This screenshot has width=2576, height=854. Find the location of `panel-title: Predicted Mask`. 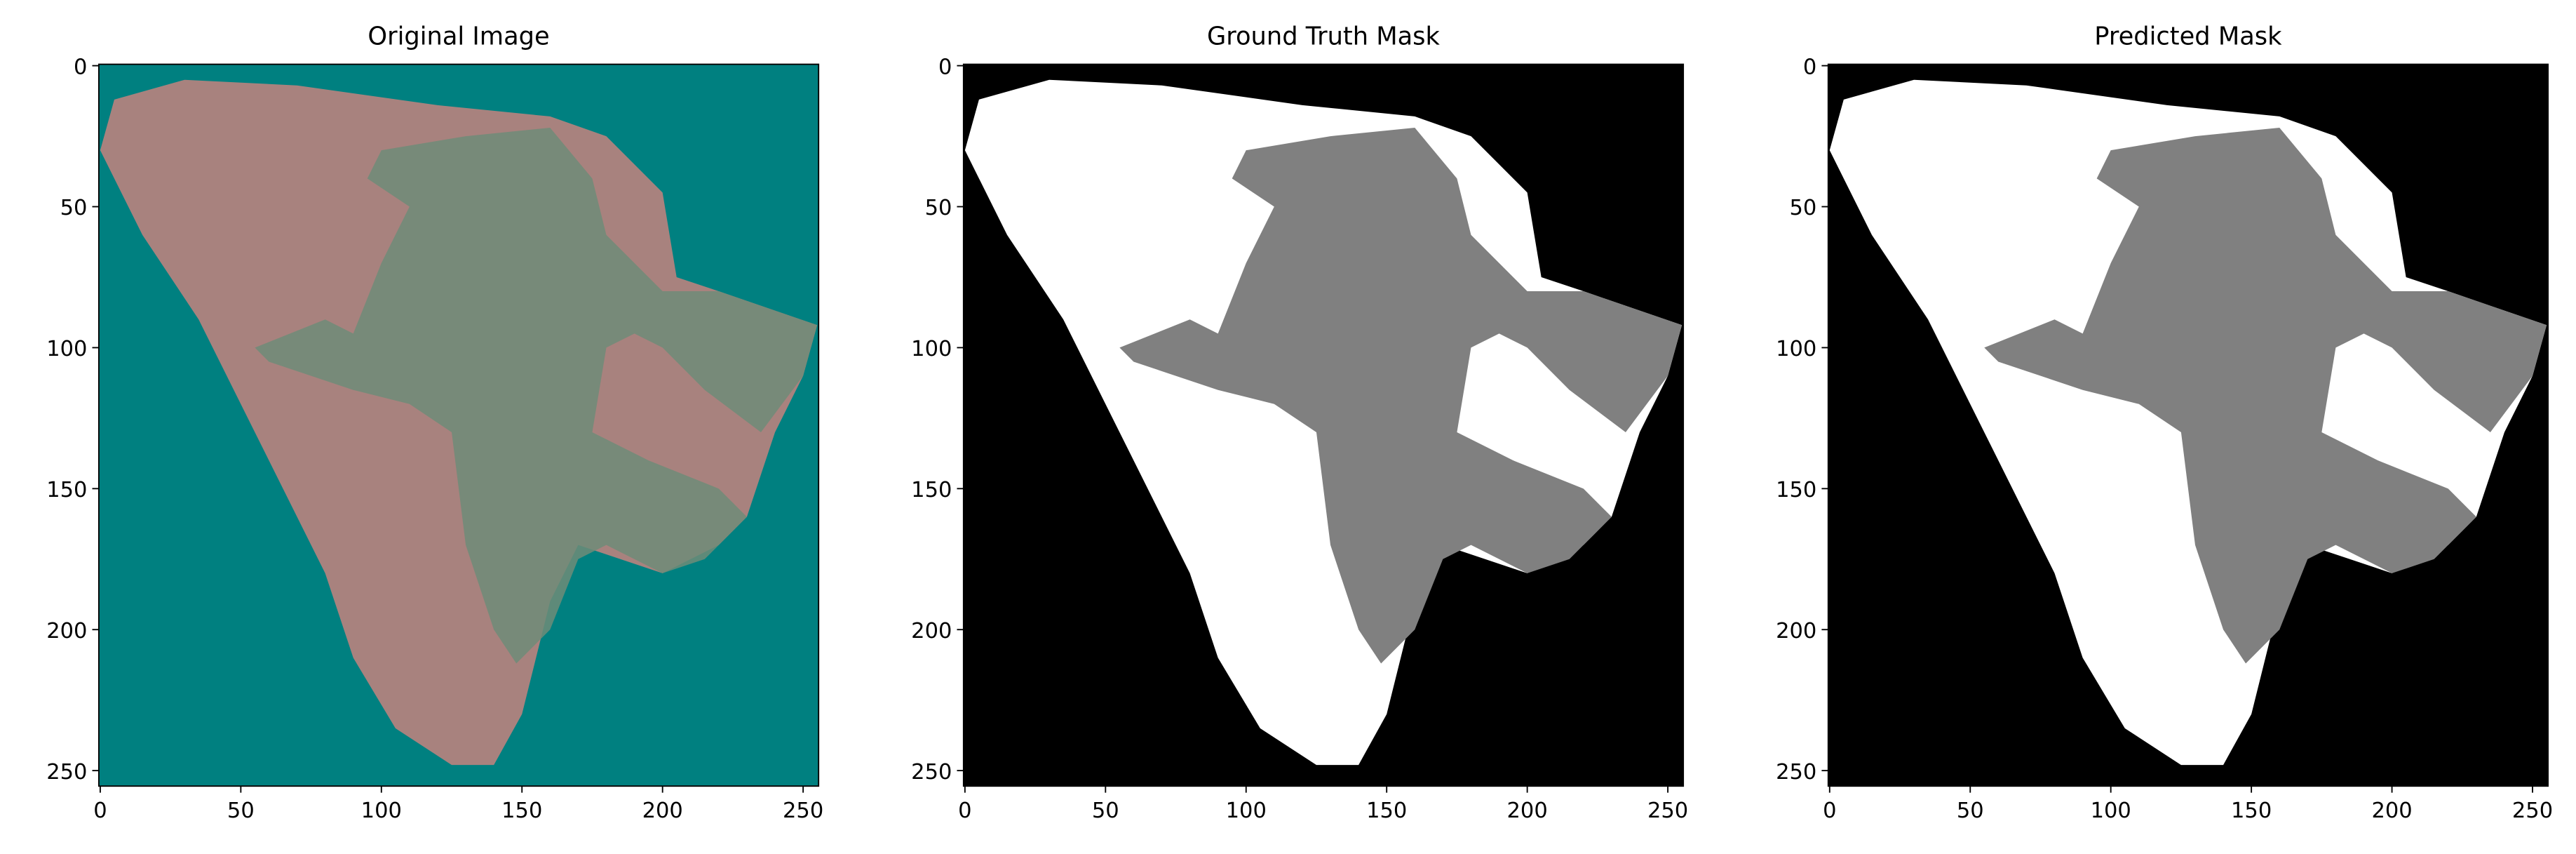

panel-title: Predicted Mask is located at coordinates (2188, 36).